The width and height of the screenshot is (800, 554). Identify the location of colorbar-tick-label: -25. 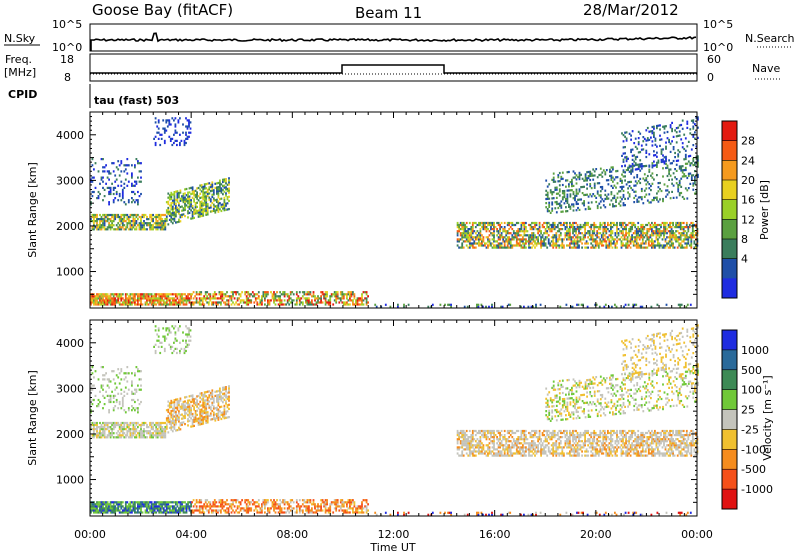
(750, 429).